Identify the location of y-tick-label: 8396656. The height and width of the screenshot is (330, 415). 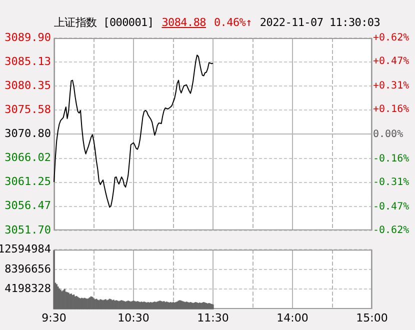
(27, 269).